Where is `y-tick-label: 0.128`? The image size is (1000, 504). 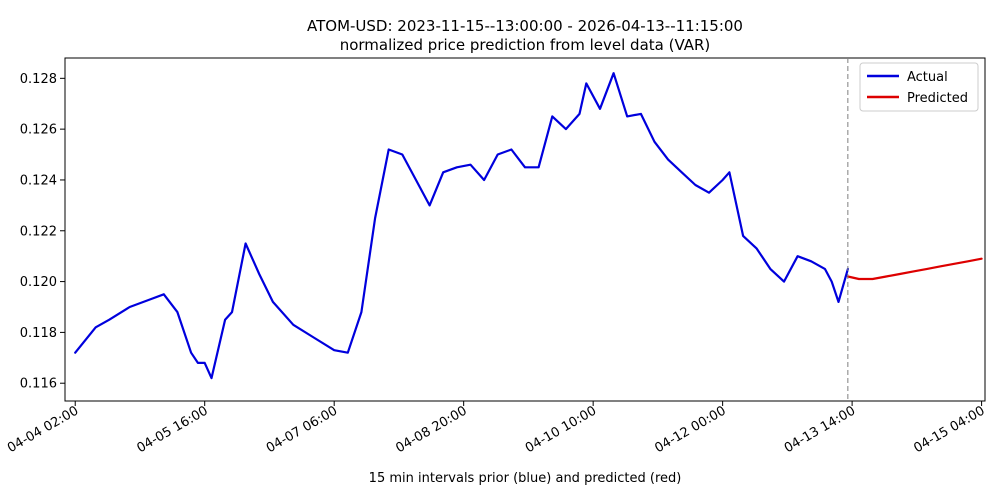
y-tick-label: 0.128 is located at coordinates (38, 79).